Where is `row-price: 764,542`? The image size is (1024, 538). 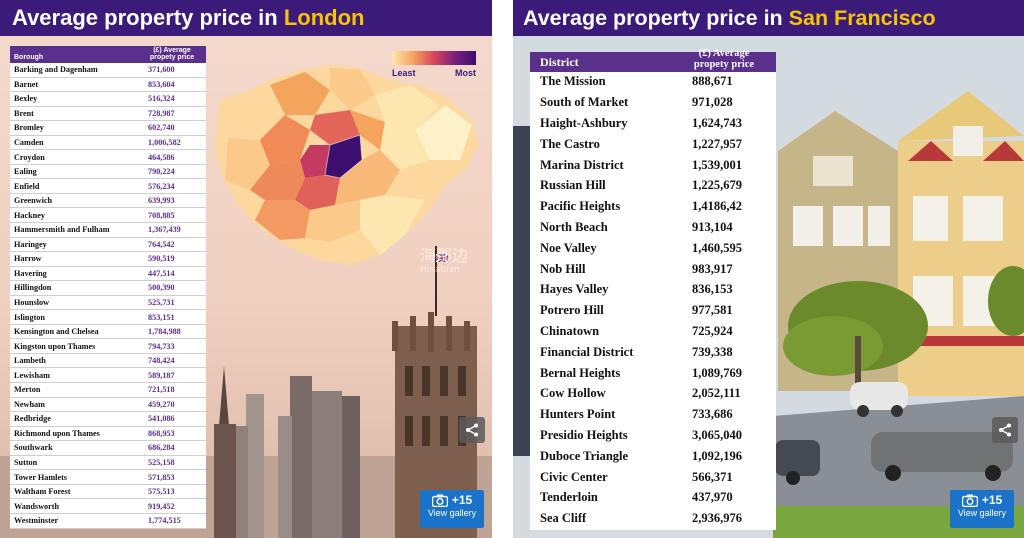
row-price: 764,542 is located at coordinates (161, 244).